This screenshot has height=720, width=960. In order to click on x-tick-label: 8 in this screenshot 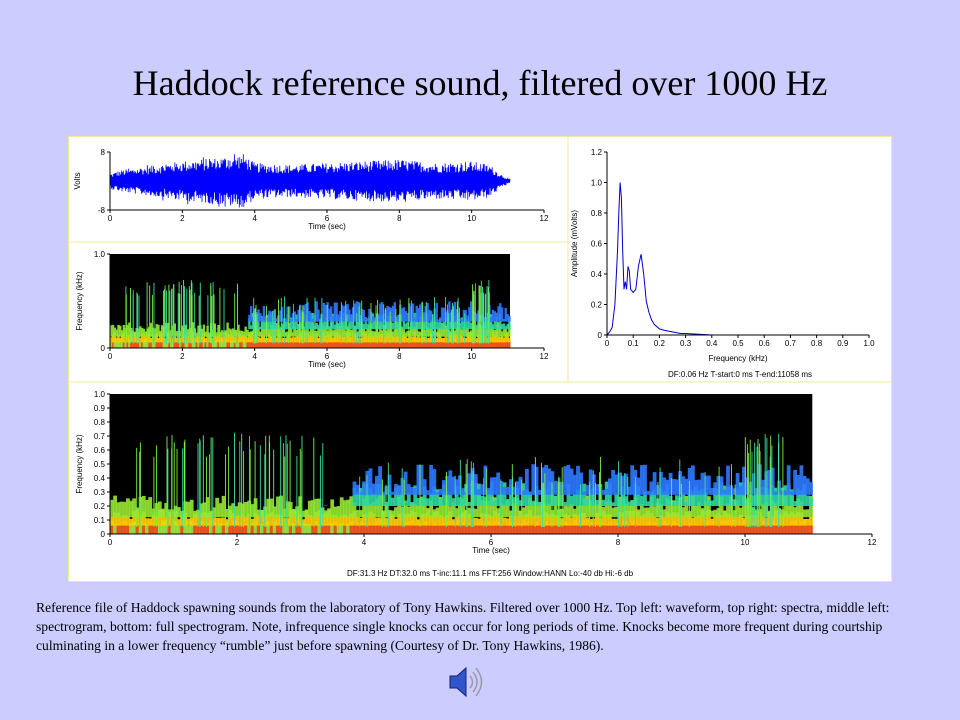, I will do `click(399, 218)`.